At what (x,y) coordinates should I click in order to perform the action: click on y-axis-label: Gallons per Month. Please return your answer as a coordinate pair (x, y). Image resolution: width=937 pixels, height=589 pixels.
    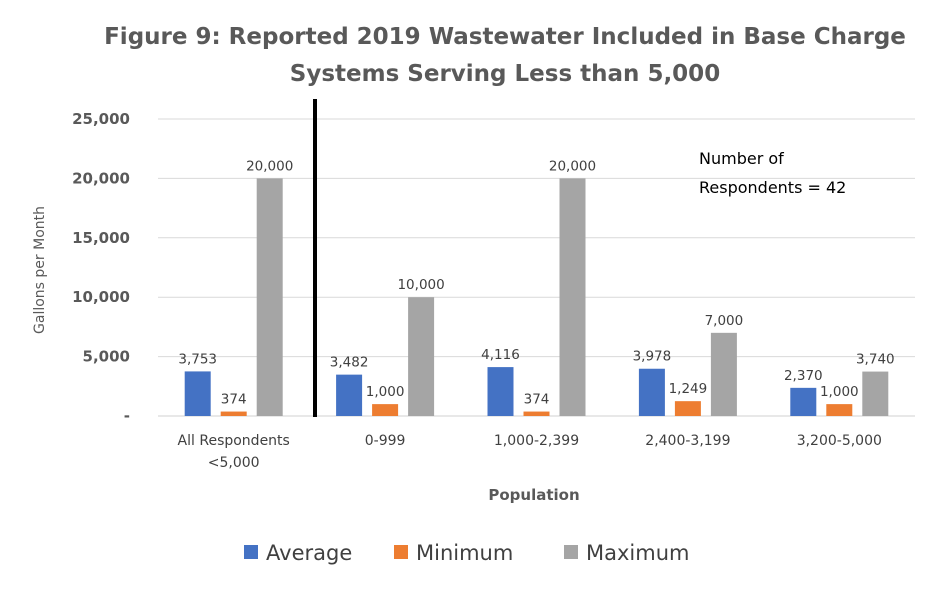
    Looking at the image, I should click on (40, 270).